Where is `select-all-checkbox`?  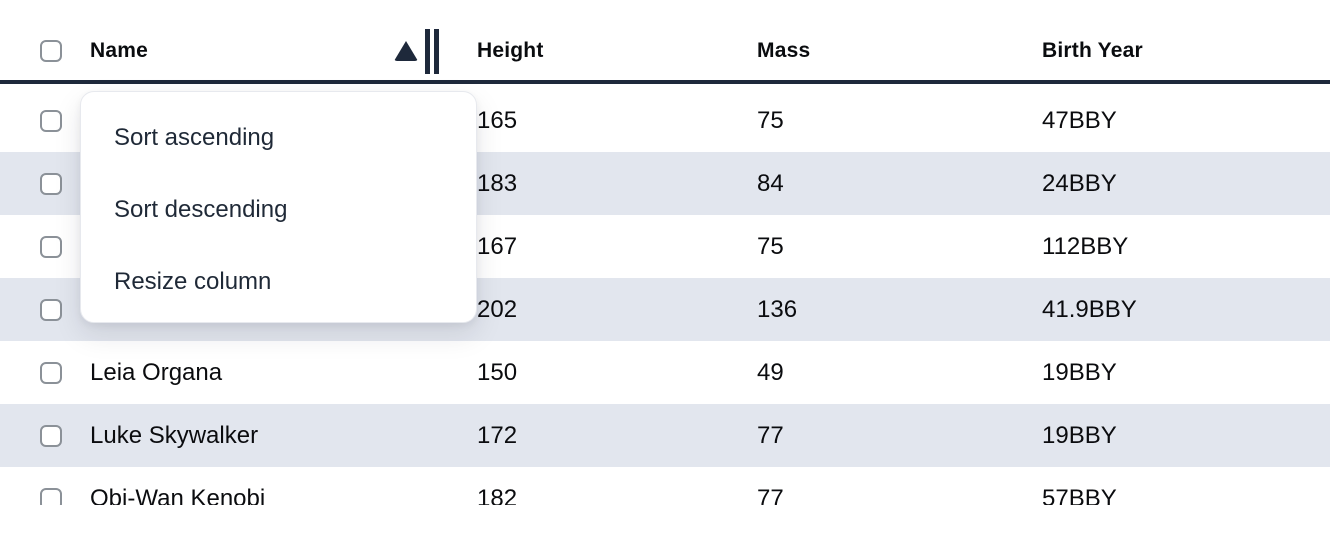
select-all-checkbox is located at coordinates (51, 51).